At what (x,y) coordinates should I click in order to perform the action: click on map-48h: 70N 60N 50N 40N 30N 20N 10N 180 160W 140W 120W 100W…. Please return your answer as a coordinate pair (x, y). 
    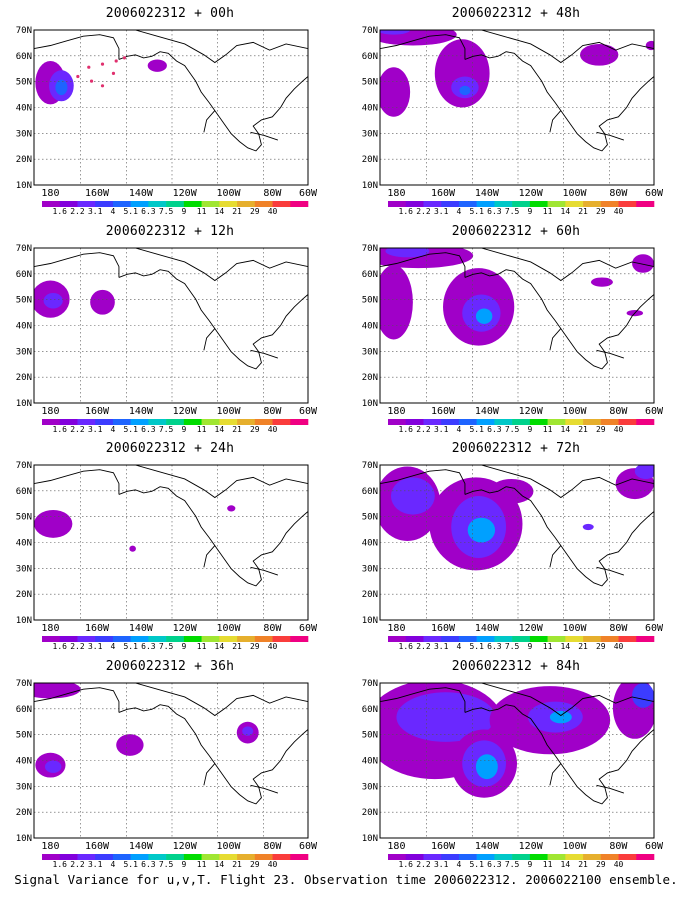
    Looking at the image, I should click on (513, 120).